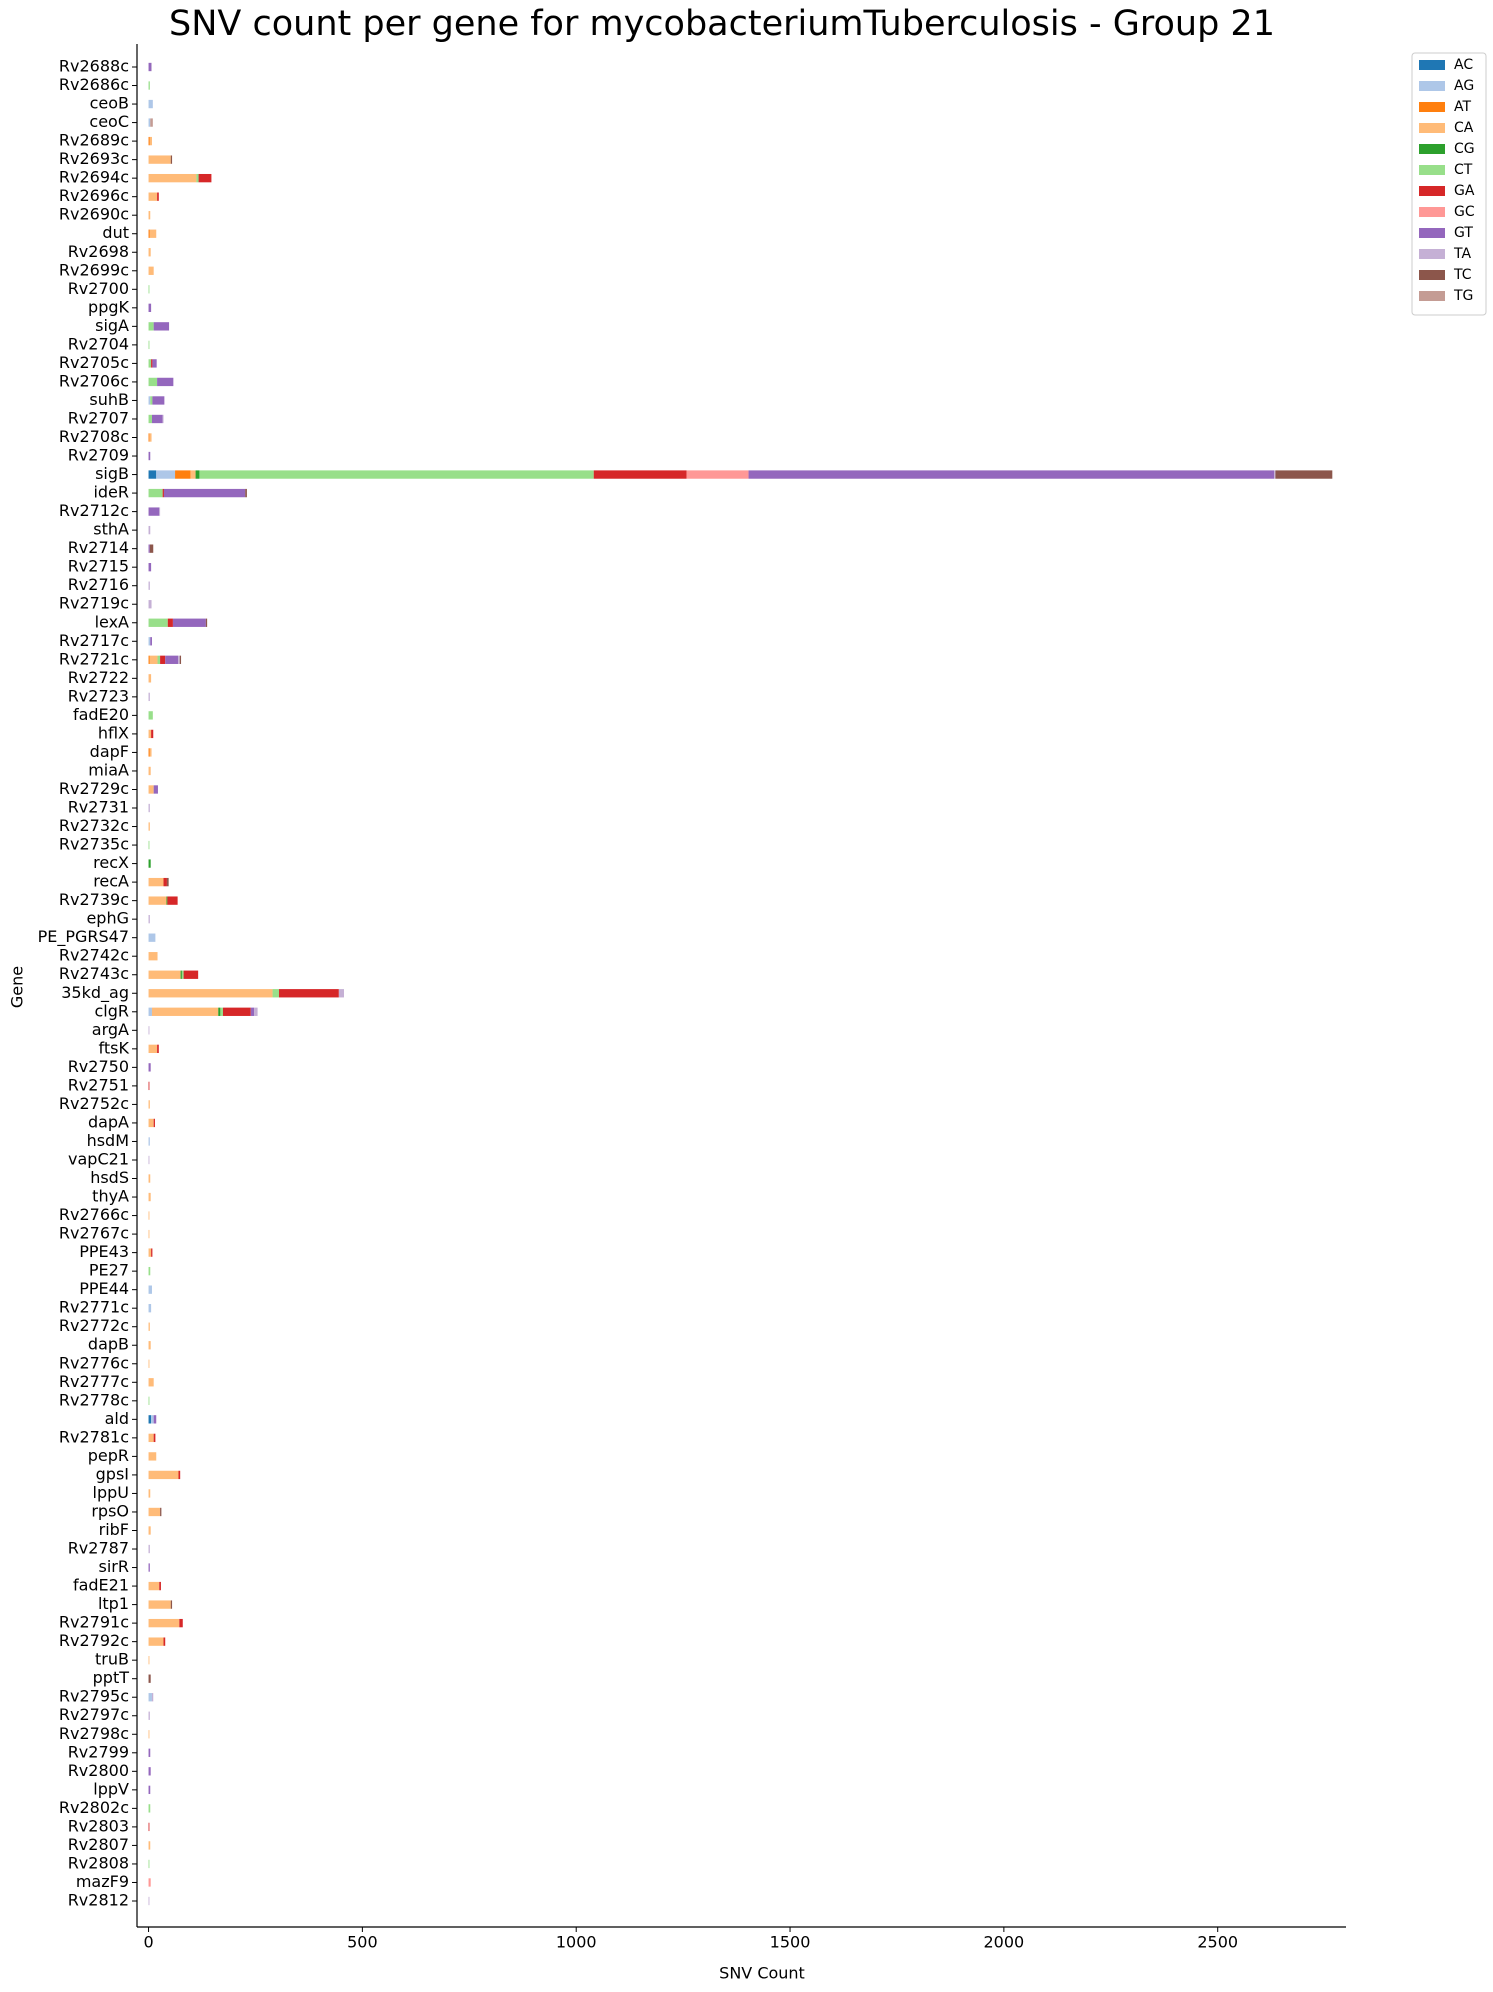 Image resolution: width=1493 pixels, height=1992 pixels. What do you see at coordinates (94, 1622) in the screenshot?
I see `y-tick-label: Rv2791c` at bounding box center [94, 1622].